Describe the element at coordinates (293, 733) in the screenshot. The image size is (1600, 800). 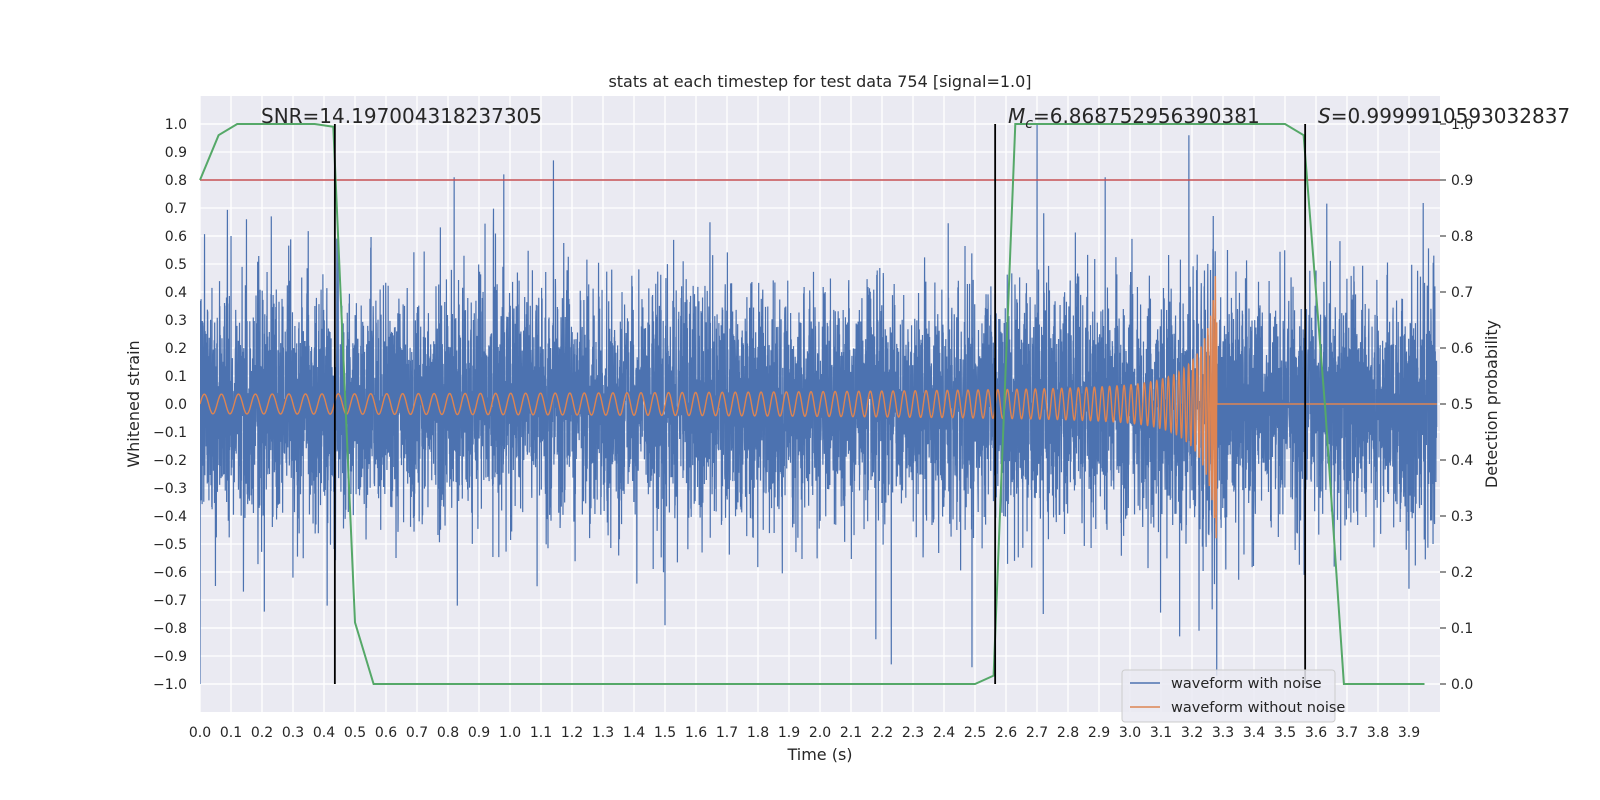
I see `x-tick-label: 0.3` at that location.